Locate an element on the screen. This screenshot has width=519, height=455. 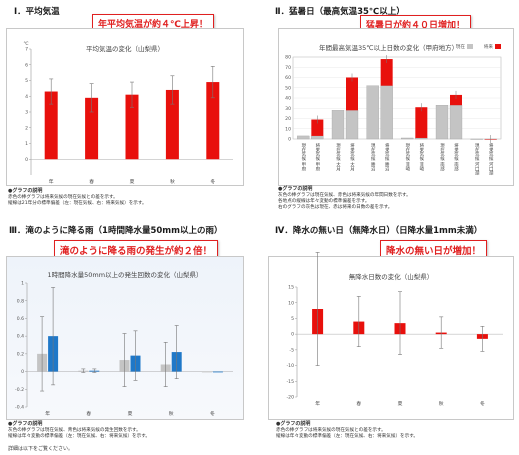
section-4-title: Ⅳ．降水の無い日（無降水日）（日降水量1mm未満） is located at coordinates (379, 231).